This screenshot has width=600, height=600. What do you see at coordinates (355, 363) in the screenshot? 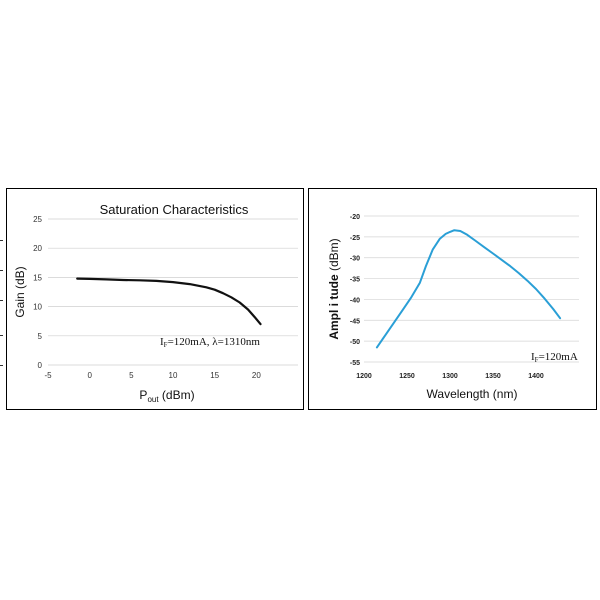
I see `y-tick-label: -55` at bounding box center [355, 363].